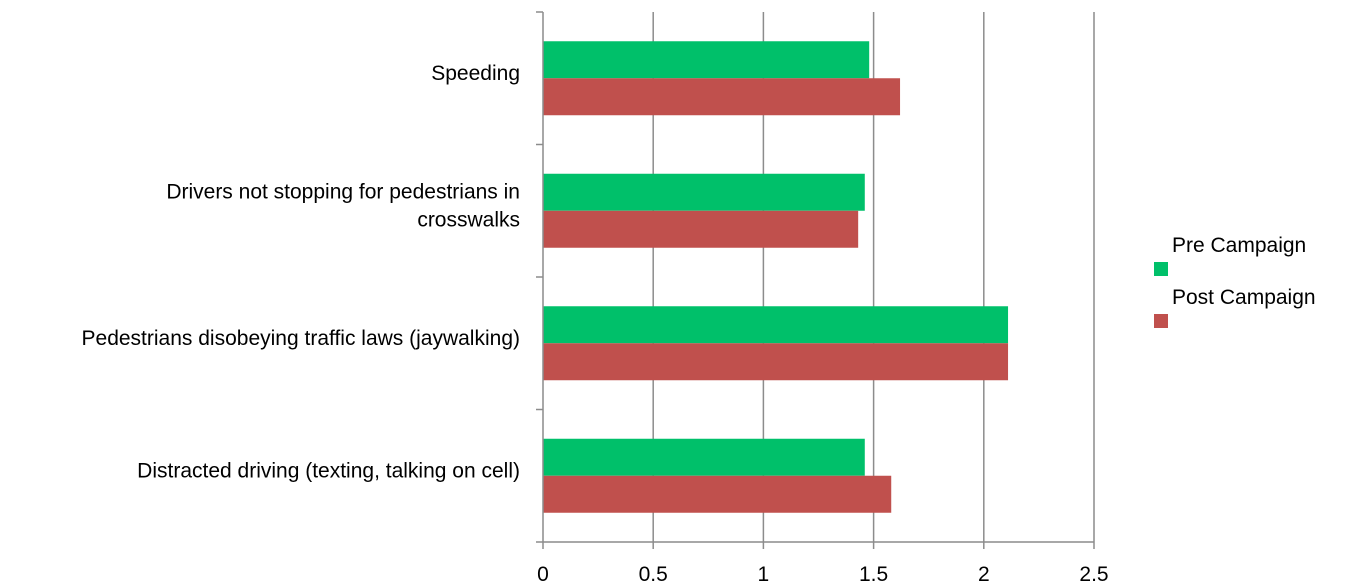  I want to click on x-tick-label: 1, so click(764, 572).